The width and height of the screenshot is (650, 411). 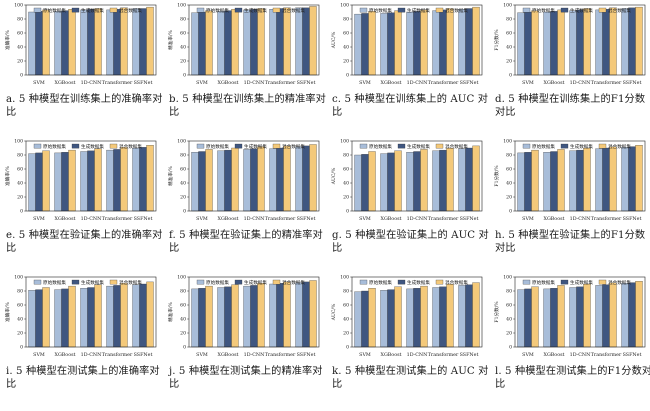 What do you see at coordinates (344, 6) in the screenshot?
I see `y-tick-label: 100` at bounding box center [344, 6].